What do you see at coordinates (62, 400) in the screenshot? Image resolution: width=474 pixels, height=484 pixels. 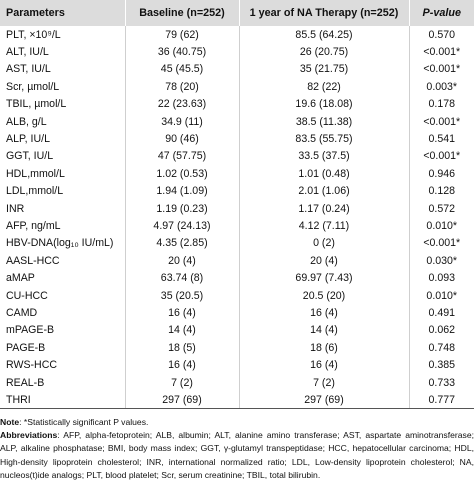 I see `cell-parameter: THRI` at bounding box center [62, 400].